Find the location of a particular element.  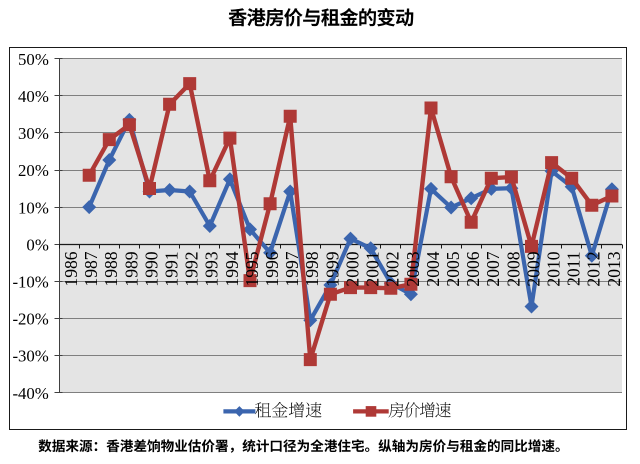

svg-text: 2000 is located at coordinates (352, 268).